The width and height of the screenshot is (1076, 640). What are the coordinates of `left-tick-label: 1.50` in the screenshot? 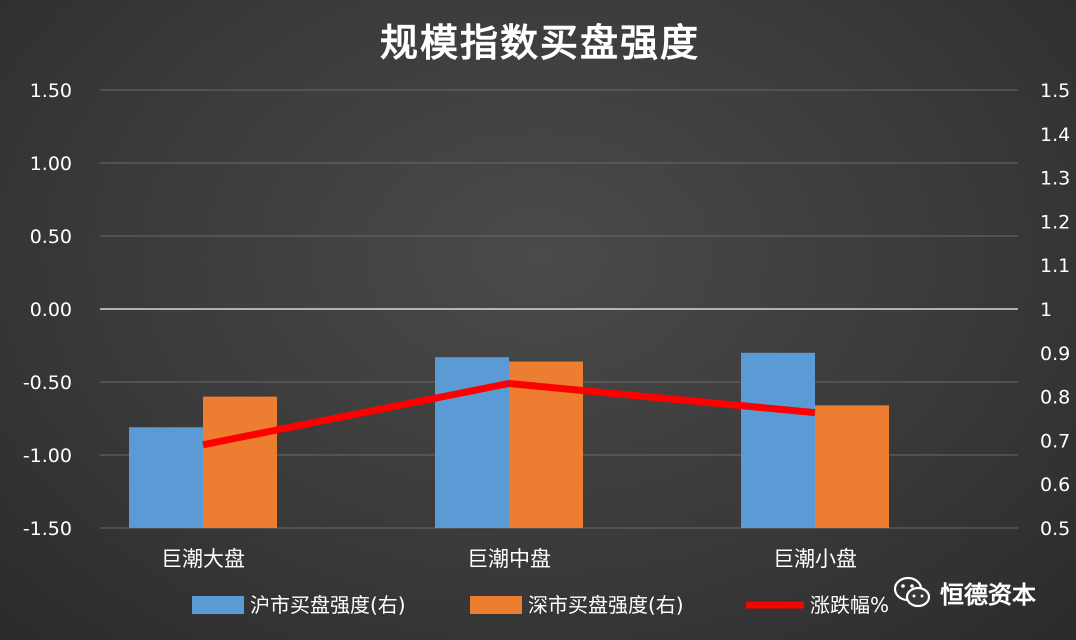 It's located at (51, 91).